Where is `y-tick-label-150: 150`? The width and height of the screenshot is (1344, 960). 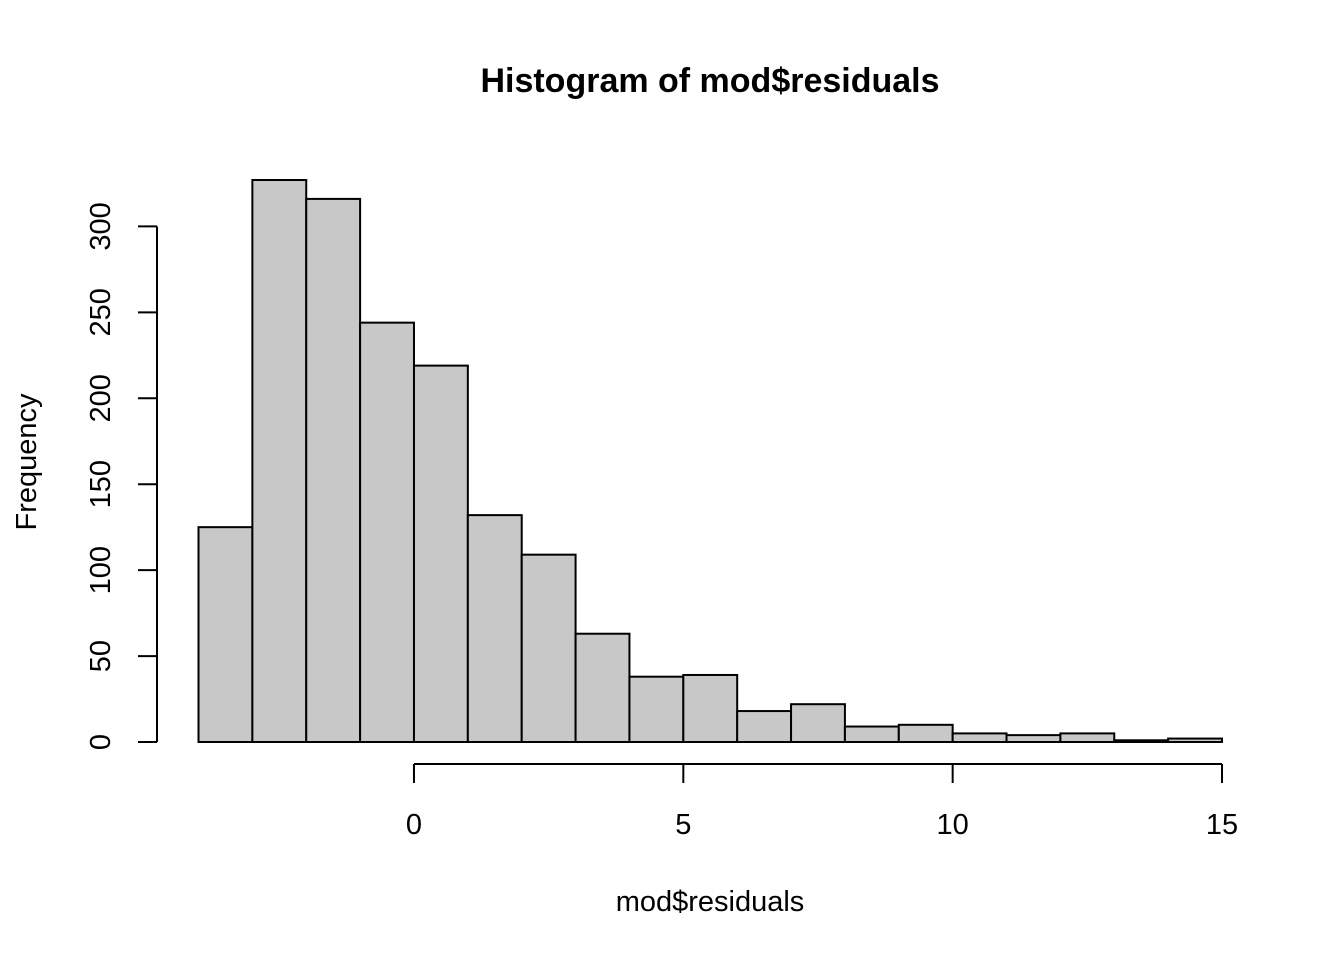 y-tick-label-150: 150 is located at coordinates (101, 484).